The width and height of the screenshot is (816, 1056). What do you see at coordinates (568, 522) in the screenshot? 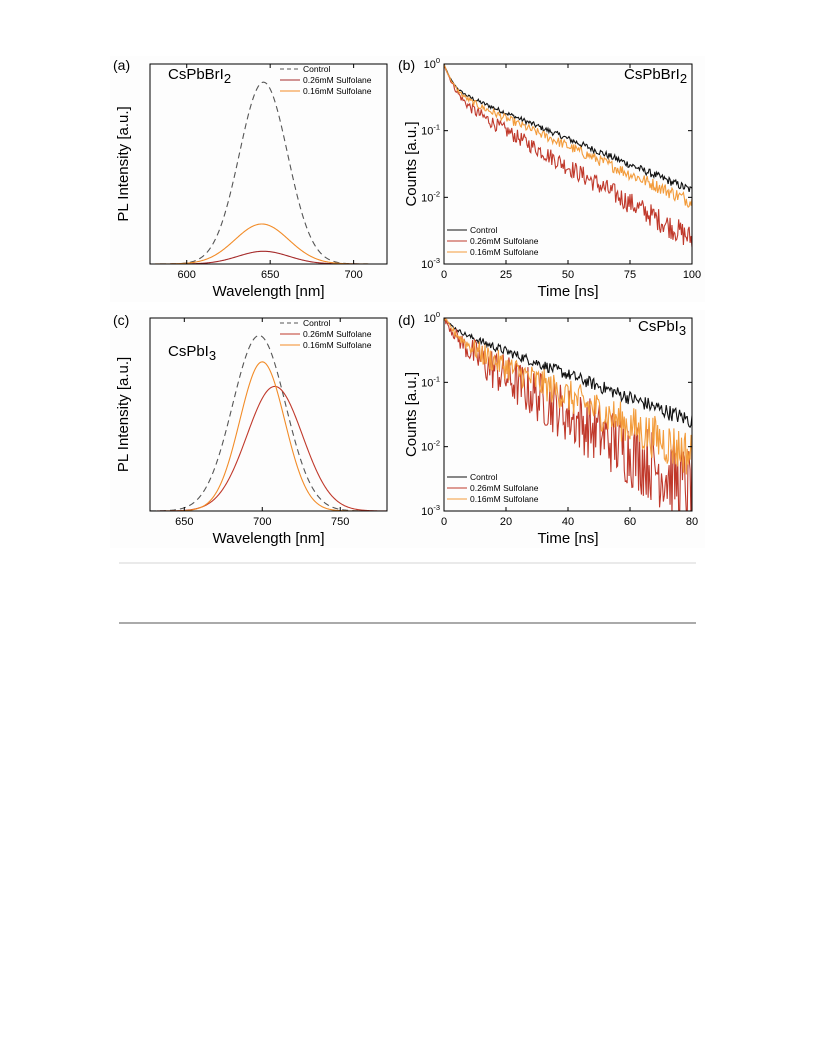
I see `x-tick-label: 40` at bounding box center [568, 522].